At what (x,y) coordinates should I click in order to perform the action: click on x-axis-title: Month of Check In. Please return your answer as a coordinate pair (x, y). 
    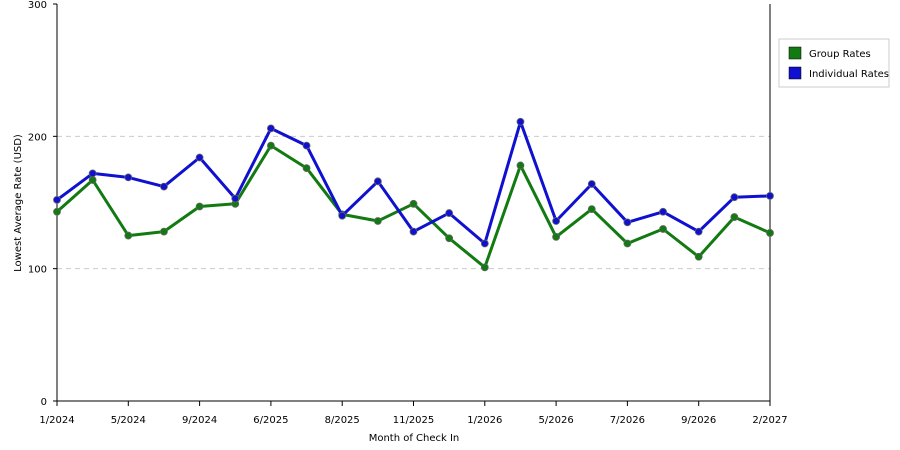
    Looking at the image, I should click on (414, 438).